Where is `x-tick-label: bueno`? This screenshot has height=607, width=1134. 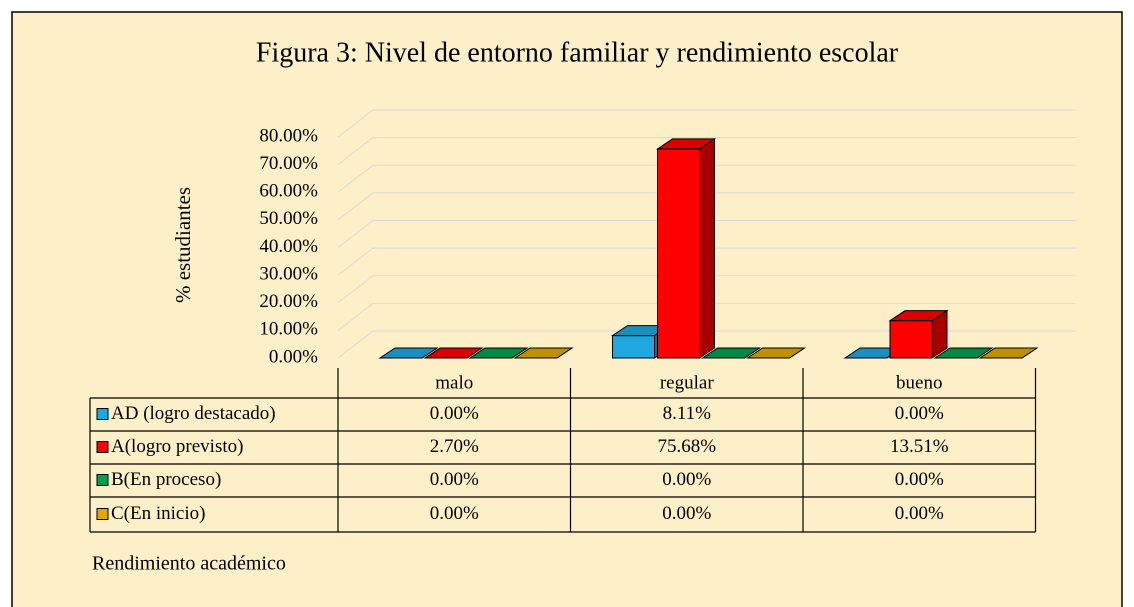 x-tick-label: bueno is located at coordinates (919, 382).